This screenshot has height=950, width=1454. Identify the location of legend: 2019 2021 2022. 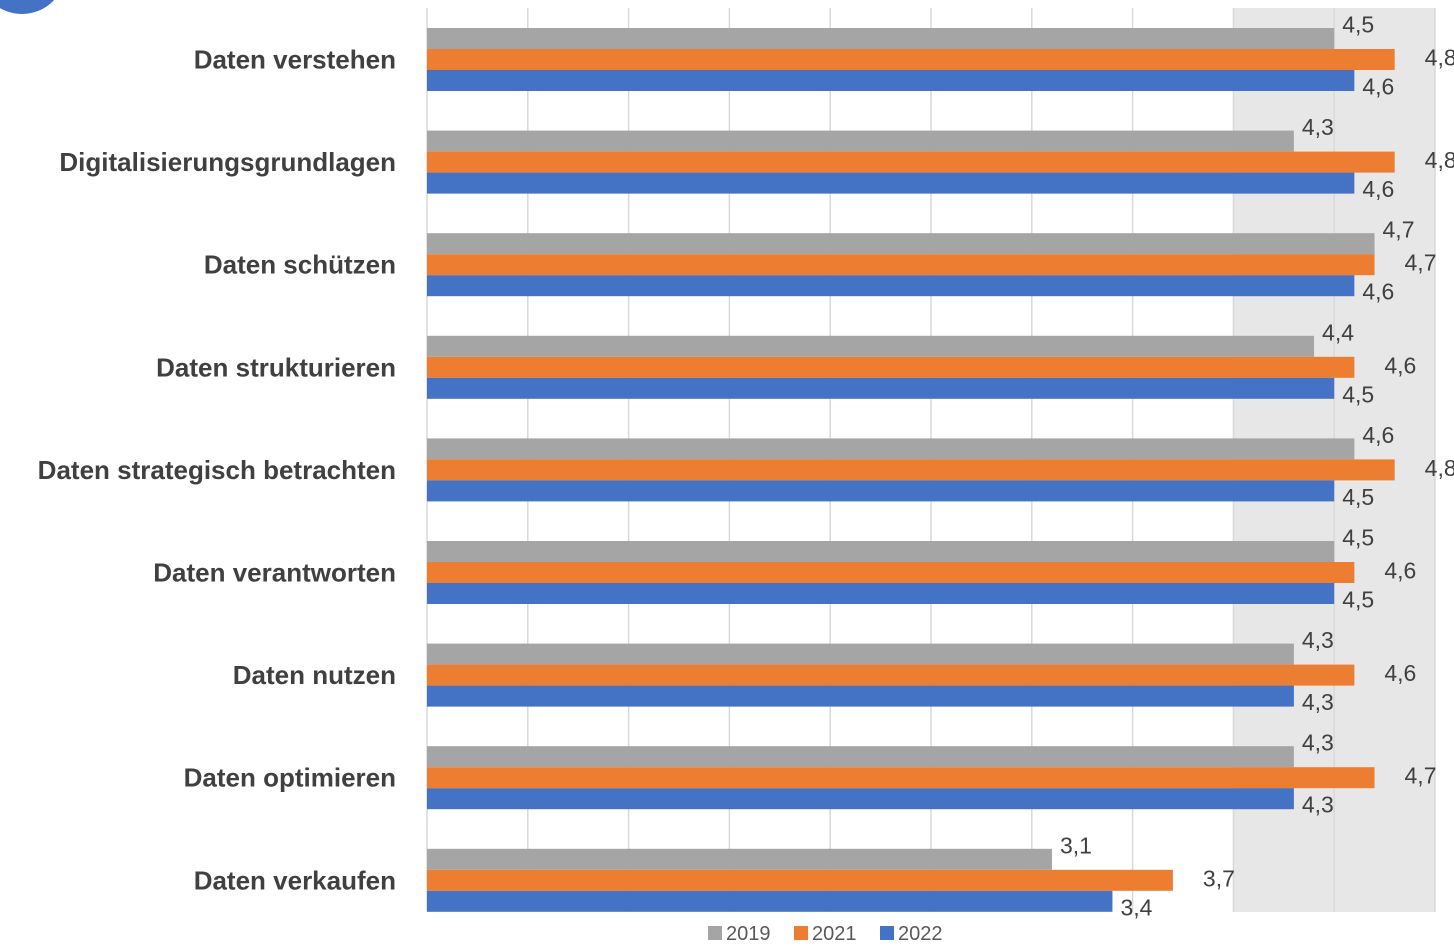
(825, 934).